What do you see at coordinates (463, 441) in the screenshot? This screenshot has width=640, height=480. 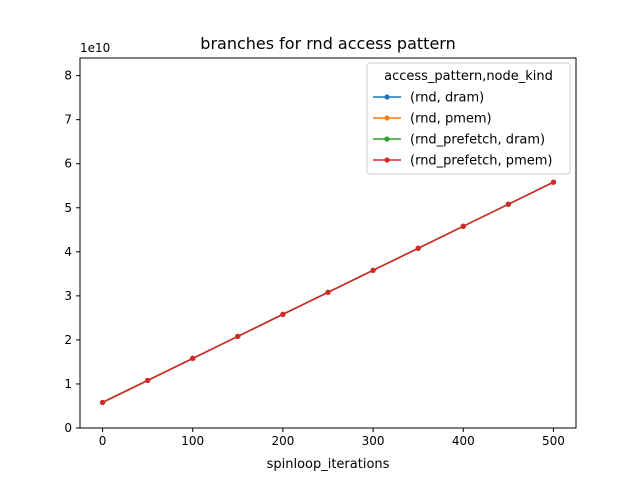 I see `x-tick-label: 400` at bounding box center [463, 441].